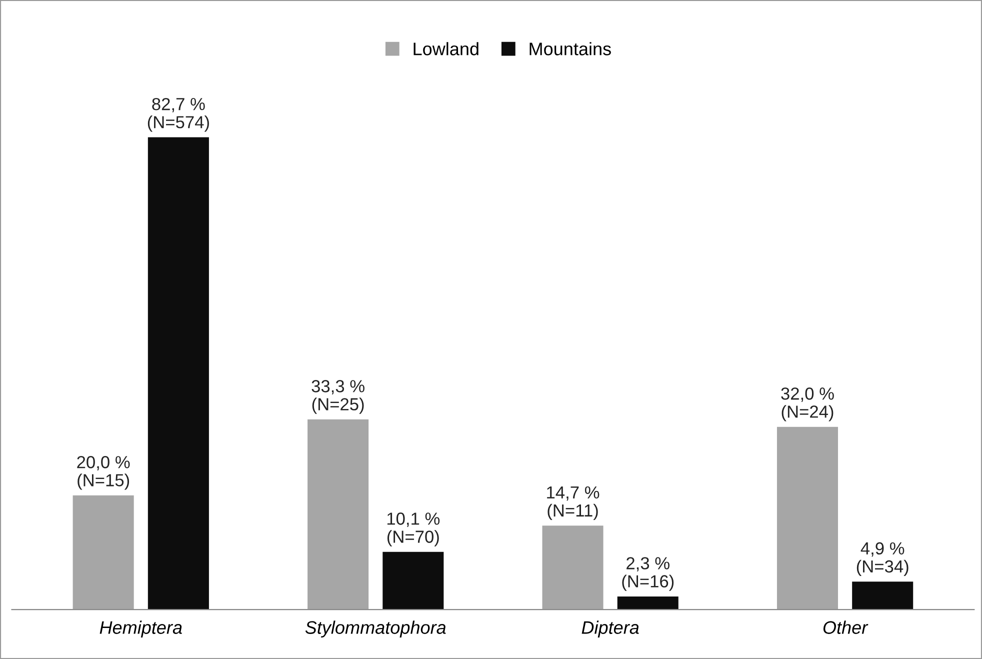 This screenshot has height=659, width=982. Describe the element at coordinates (178, 115) in the screenshot. I see `data-label: 82,7 % (N=574)` at that location.